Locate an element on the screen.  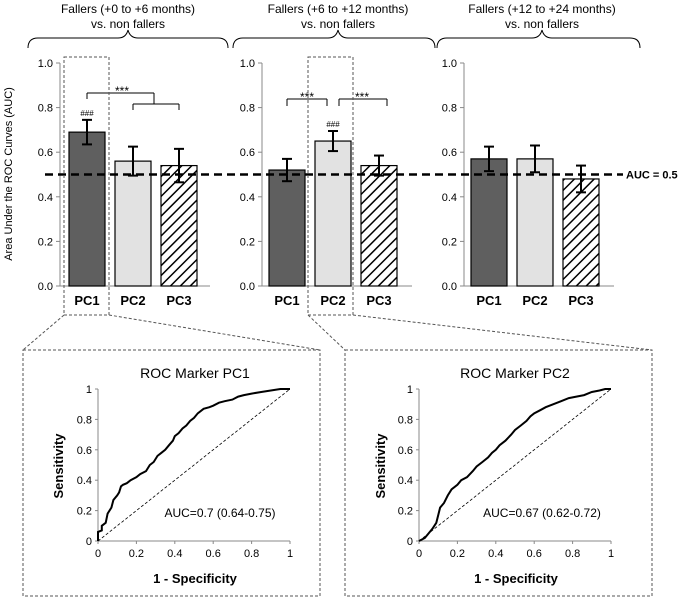
panel2-ytick-label: 0.4 is located at coordinates (247, 198).